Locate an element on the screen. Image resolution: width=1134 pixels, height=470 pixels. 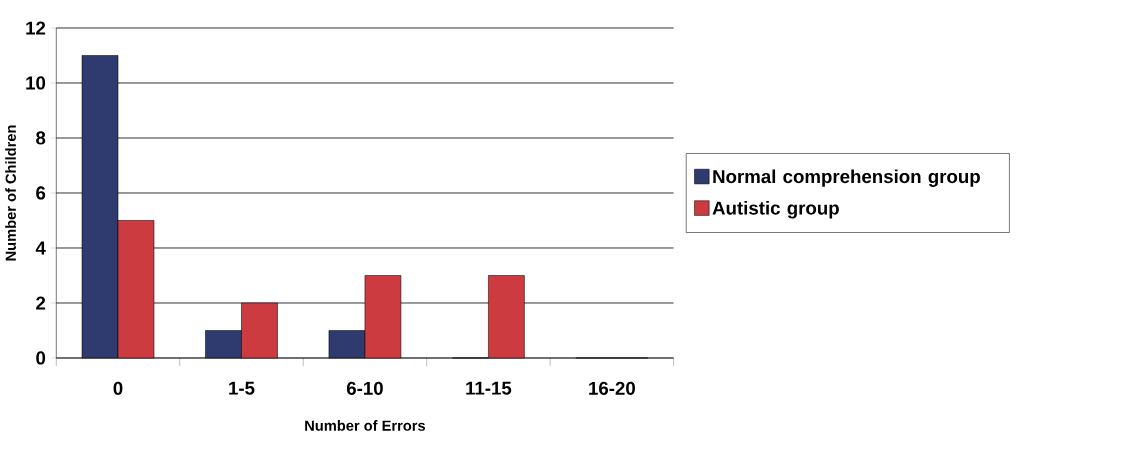
y-tick-label: 12 is located at coordinates (36, 28).